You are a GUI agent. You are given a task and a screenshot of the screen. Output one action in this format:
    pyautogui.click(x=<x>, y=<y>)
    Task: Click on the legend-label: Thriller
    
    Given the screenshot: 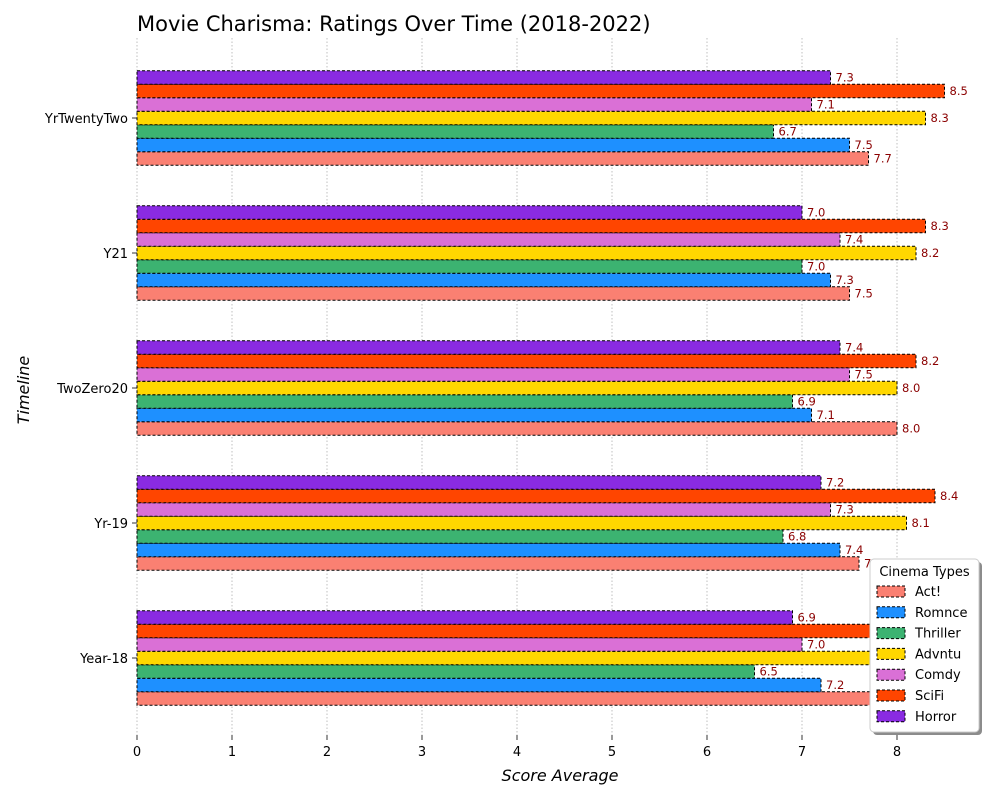 What is the action you would take?
    pyautogui.click(x=937, y=634)
    